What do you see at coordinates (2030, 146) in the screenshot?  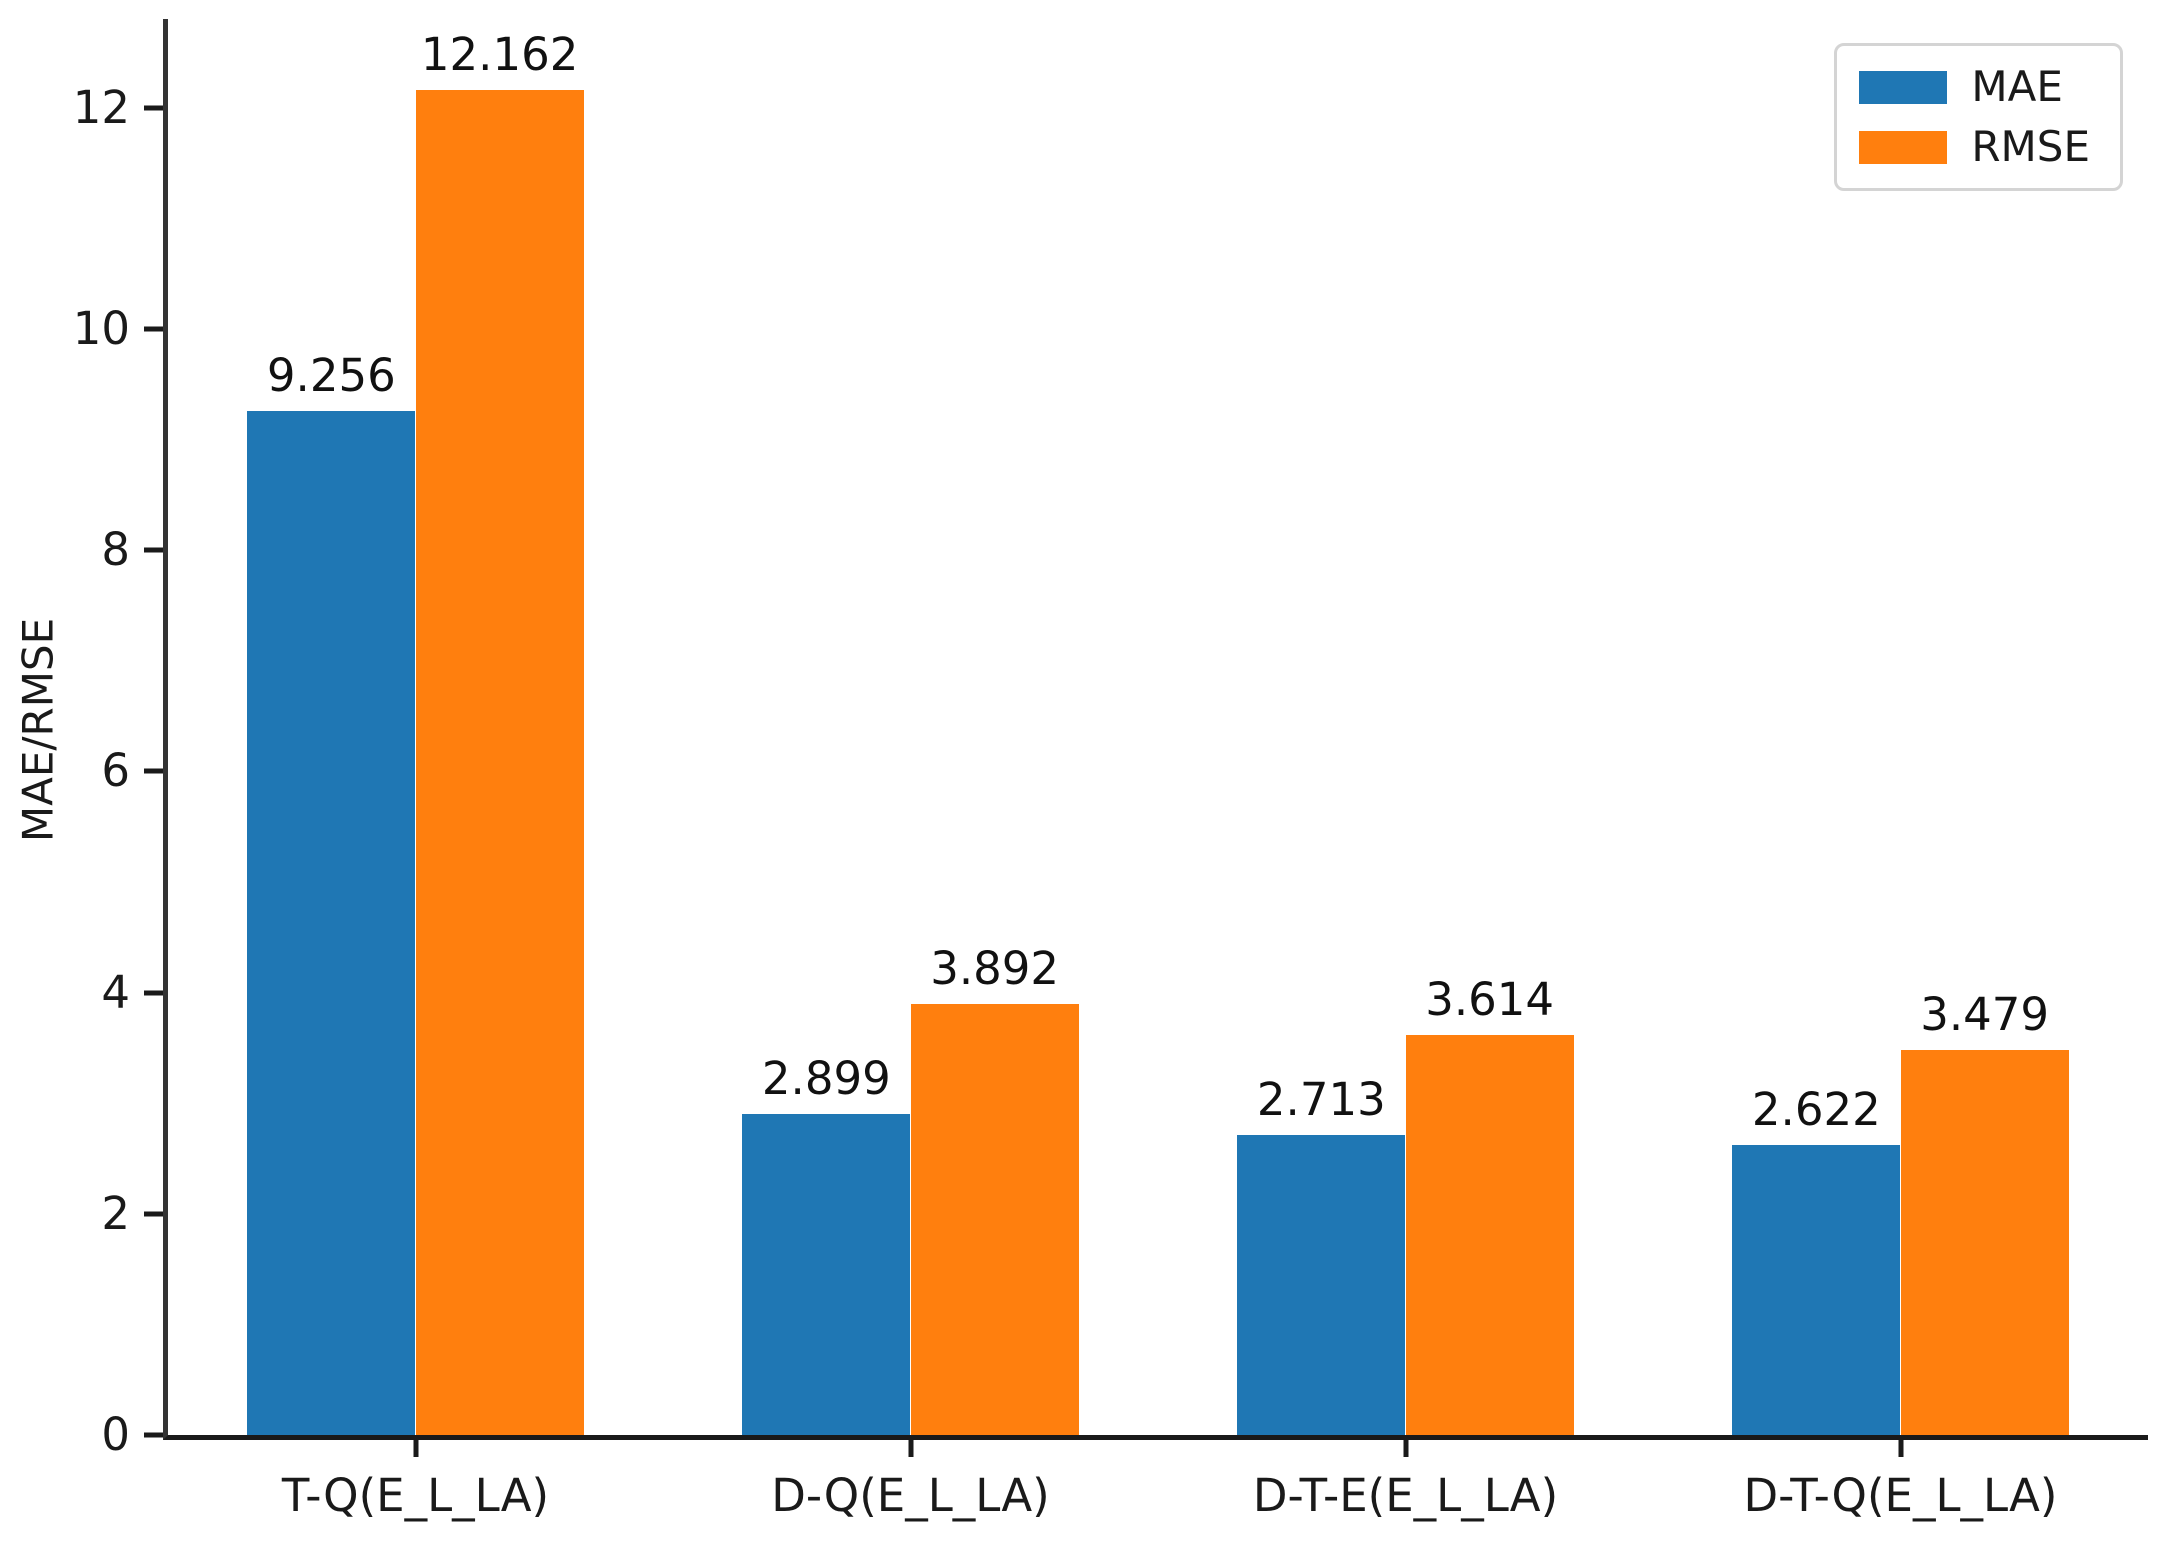 I see `legend-label: RMSE` at bounding box center [2030, 146].